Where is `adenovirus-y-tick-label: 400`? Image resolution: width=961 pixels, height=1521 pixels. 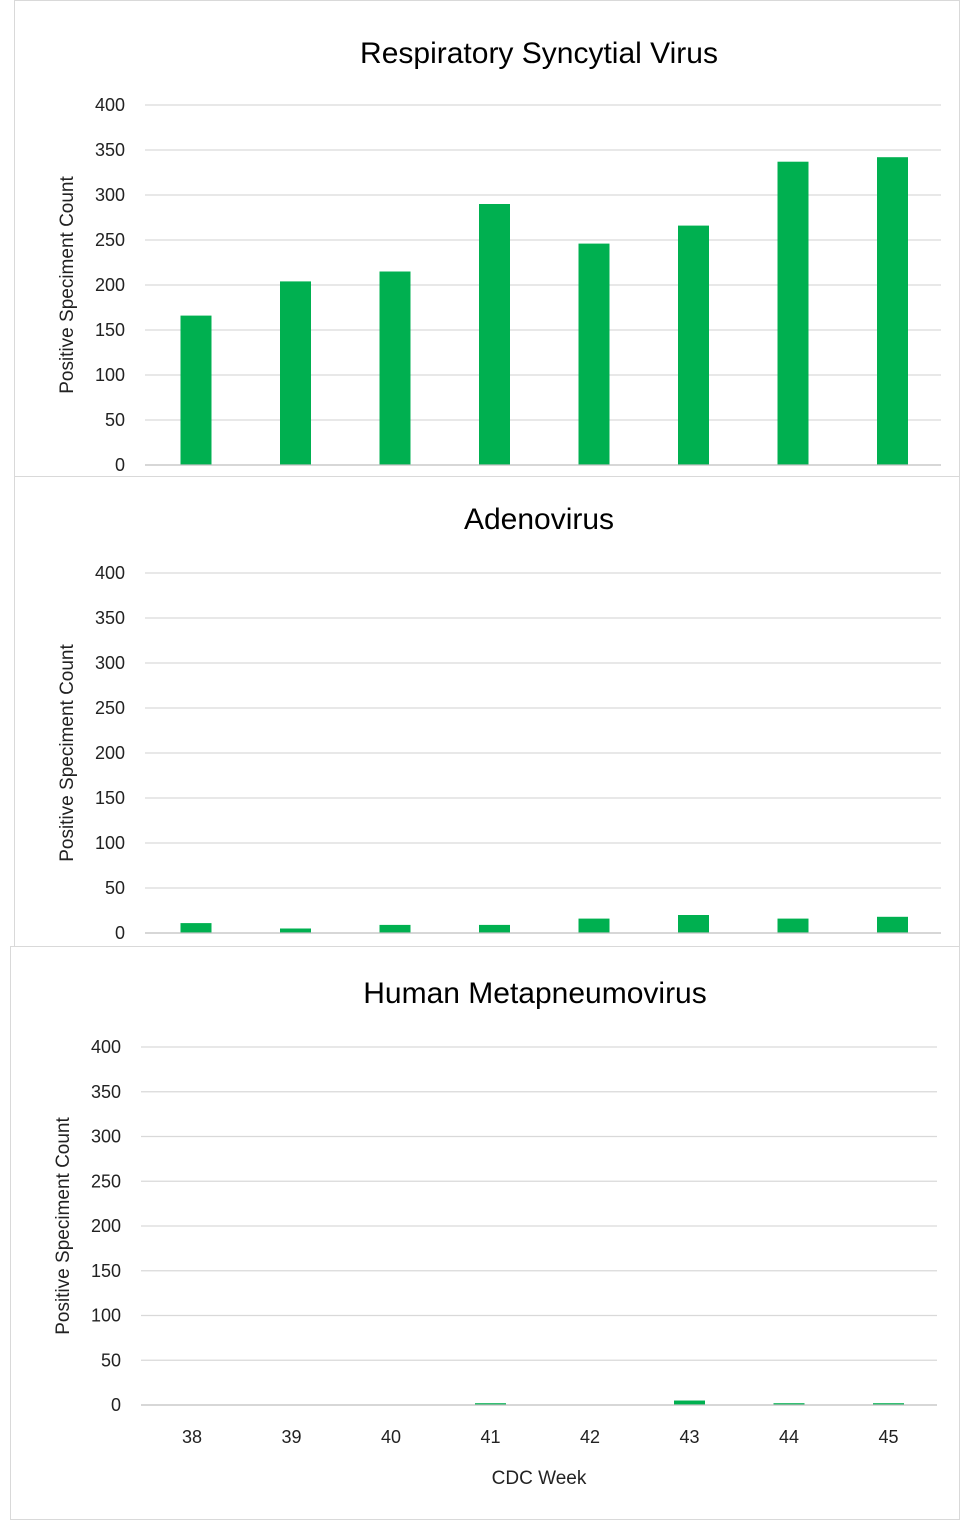
adenovirus-y-tick-label: 400 is located at coordinates (110, 573).